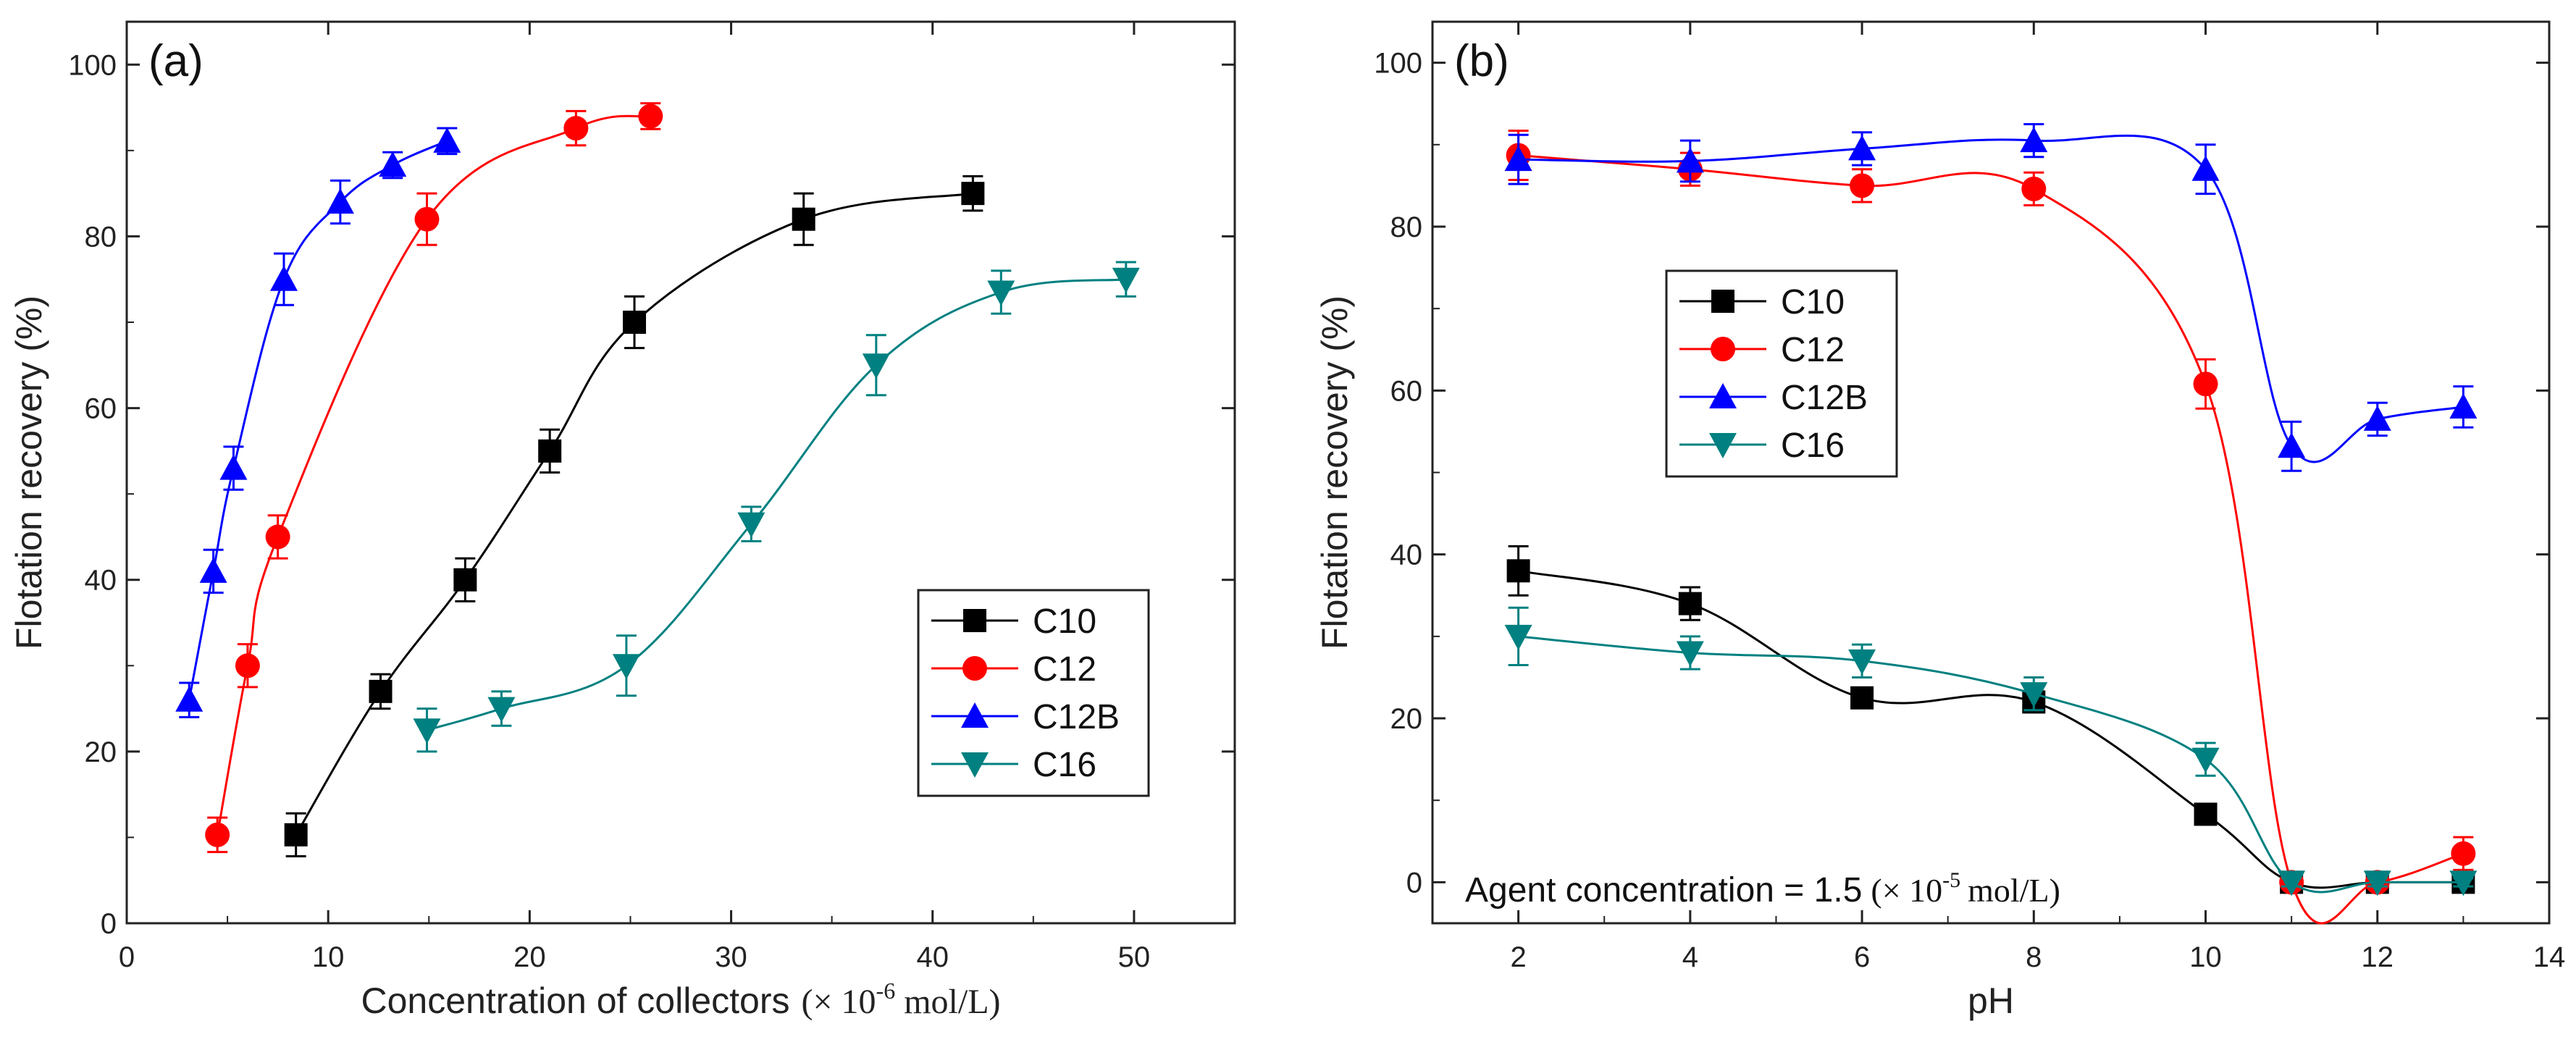 This screenshot has width=2576, height=1042. What do you see at coordinates (101, 752) in the screenshot?
I see `y-tick-label-a: 20` at bounding box center [101, 752].